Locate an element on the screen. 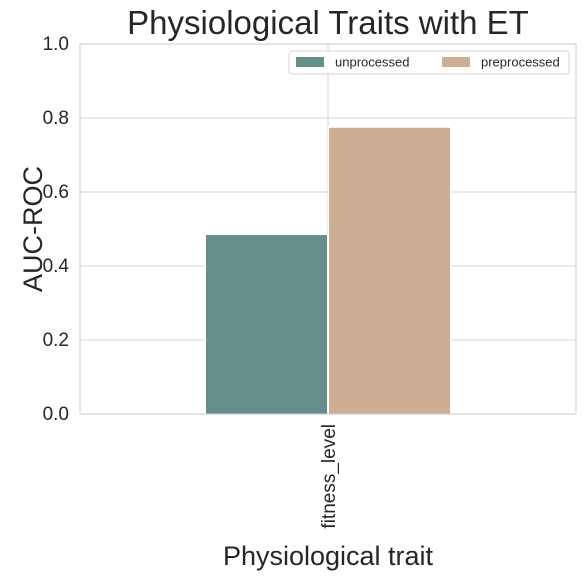 The width and height of the screenshot is (586, 580). bar-preprocessed is located at coordinates (390, 270).